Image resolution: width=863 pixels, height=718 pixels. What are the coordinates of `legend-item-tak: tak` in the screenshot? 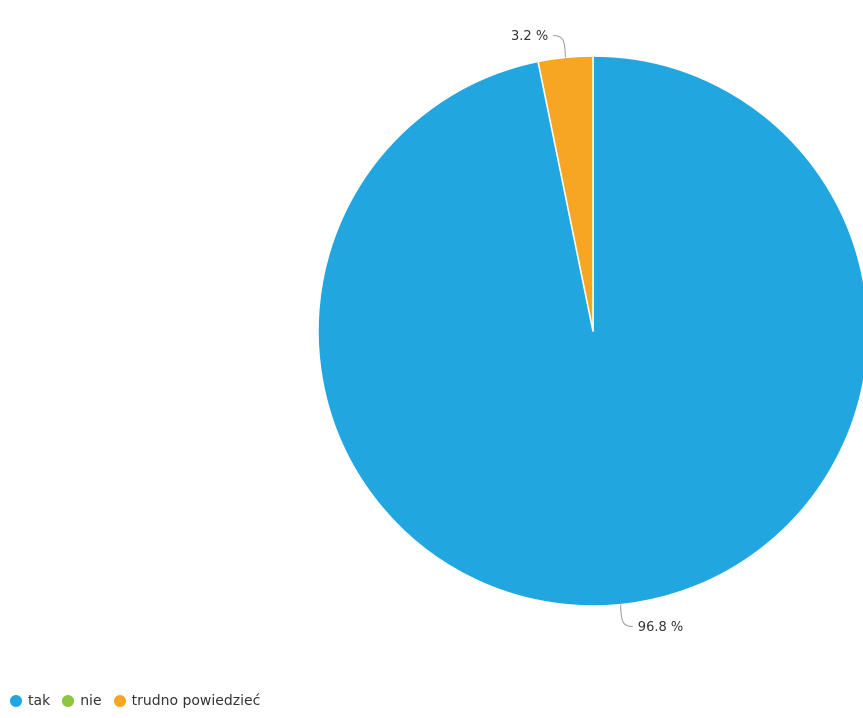 It's located at (30, 701).